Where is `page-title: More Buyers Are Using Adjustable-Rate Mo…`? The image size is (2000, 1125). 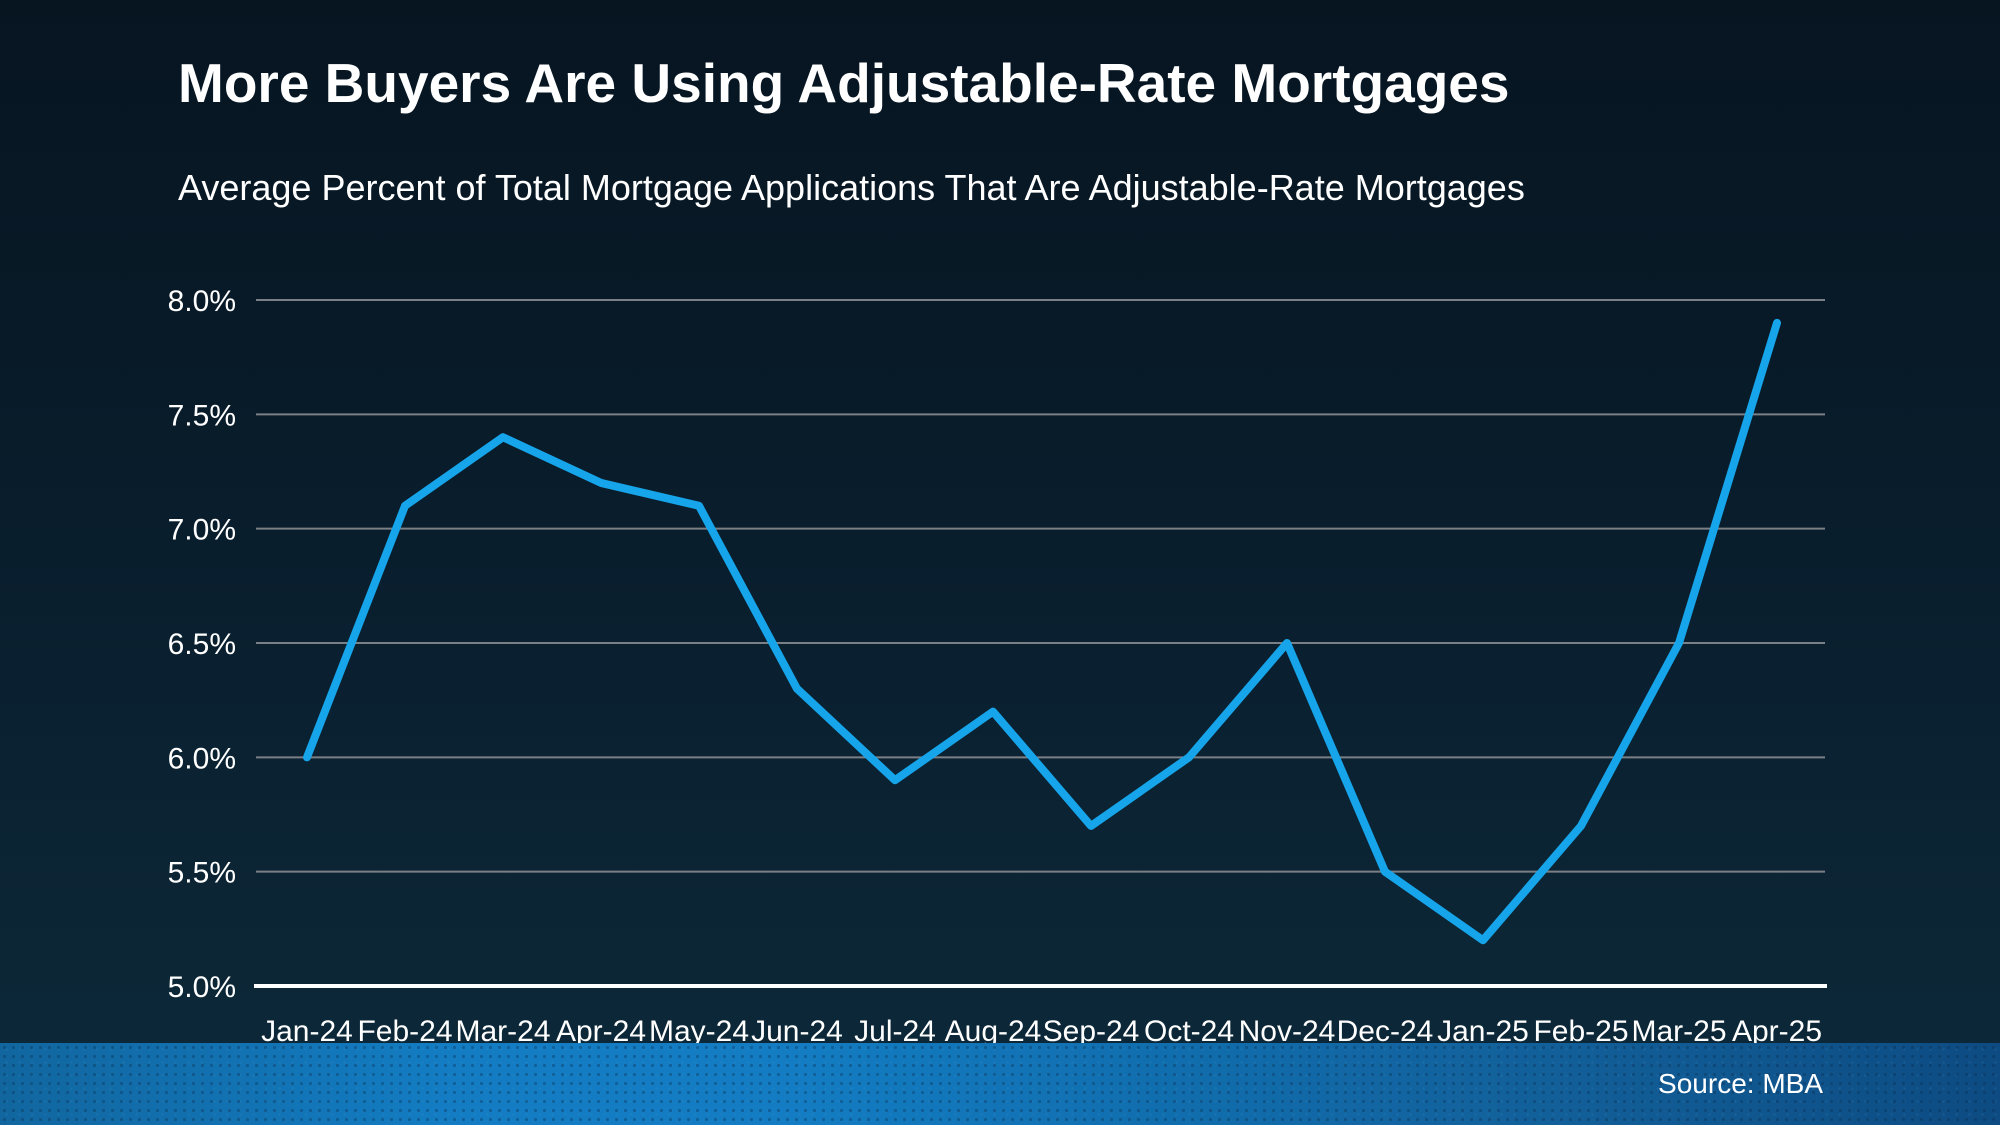
page-title: More Buyers Are Using Adjustable-Rate Mo… is located at coordinates (844, 83).